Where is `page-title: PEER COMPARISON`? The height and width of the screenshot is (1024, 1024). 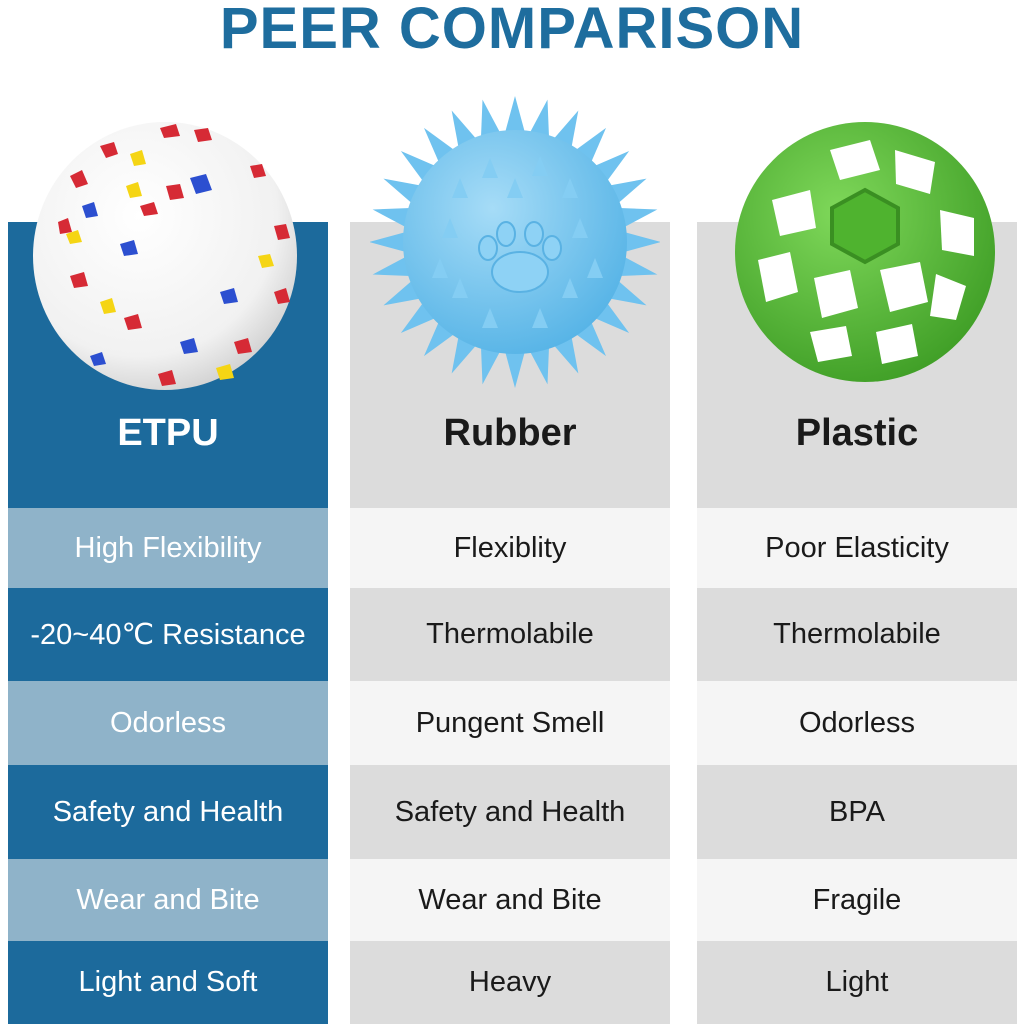 page-title: PEER COMPARISON is located at coordinates (512, 30).